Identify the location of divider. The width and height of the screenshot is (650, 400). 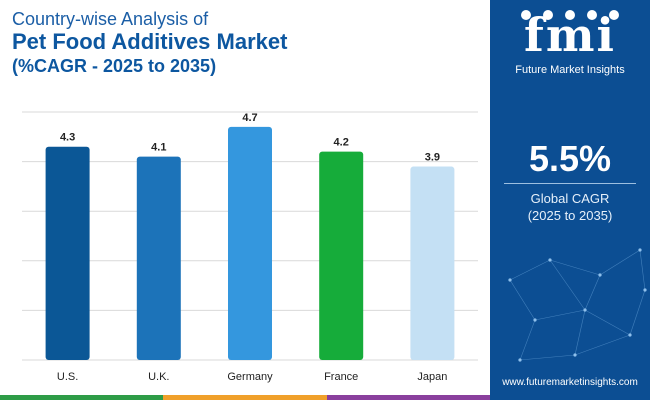
(570, 183).